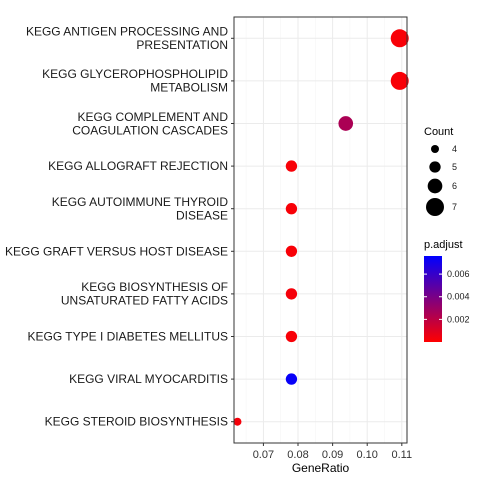  Describe the element at coordinates (150, 124) in the screenshot. I see `y-category-label: KEGG COMPLEMENT AND COAGULATION CASCADES` at that location.